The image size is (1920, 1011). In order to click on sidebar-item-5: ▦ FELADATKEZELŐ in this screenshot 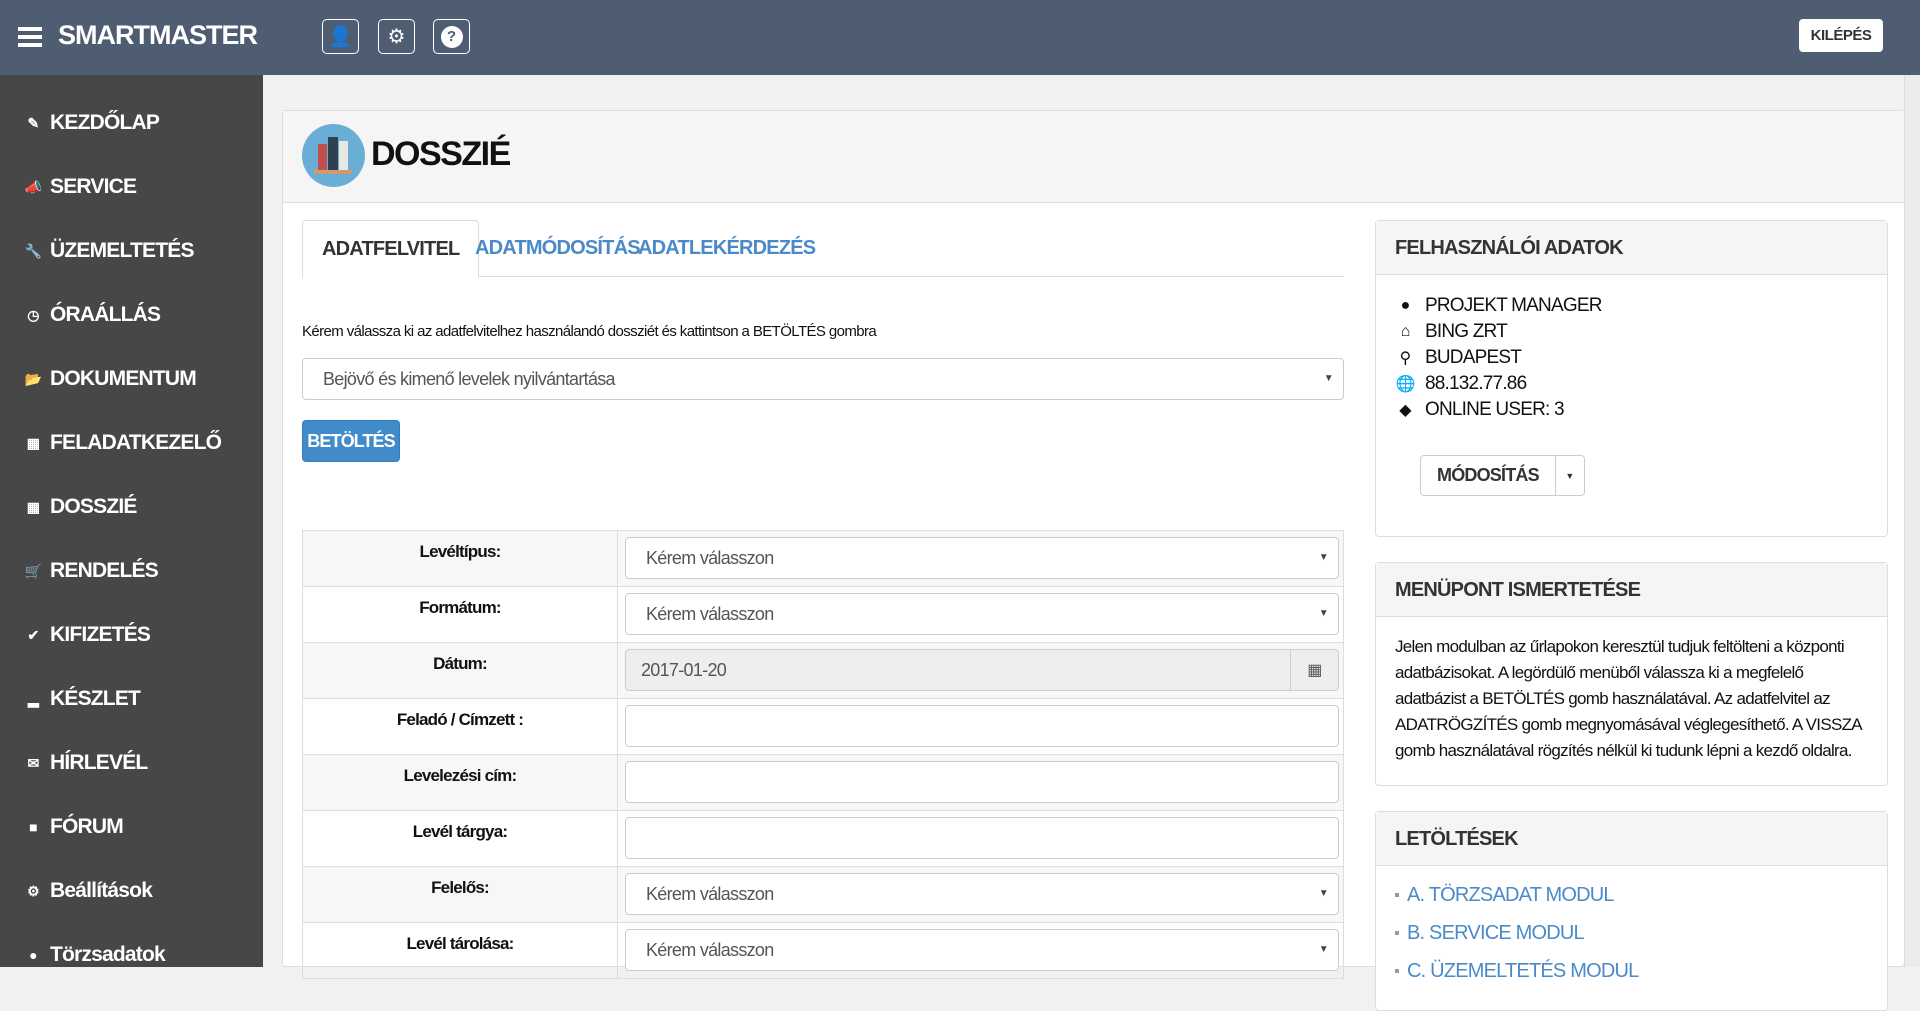, I will do `click(123, 443)`.